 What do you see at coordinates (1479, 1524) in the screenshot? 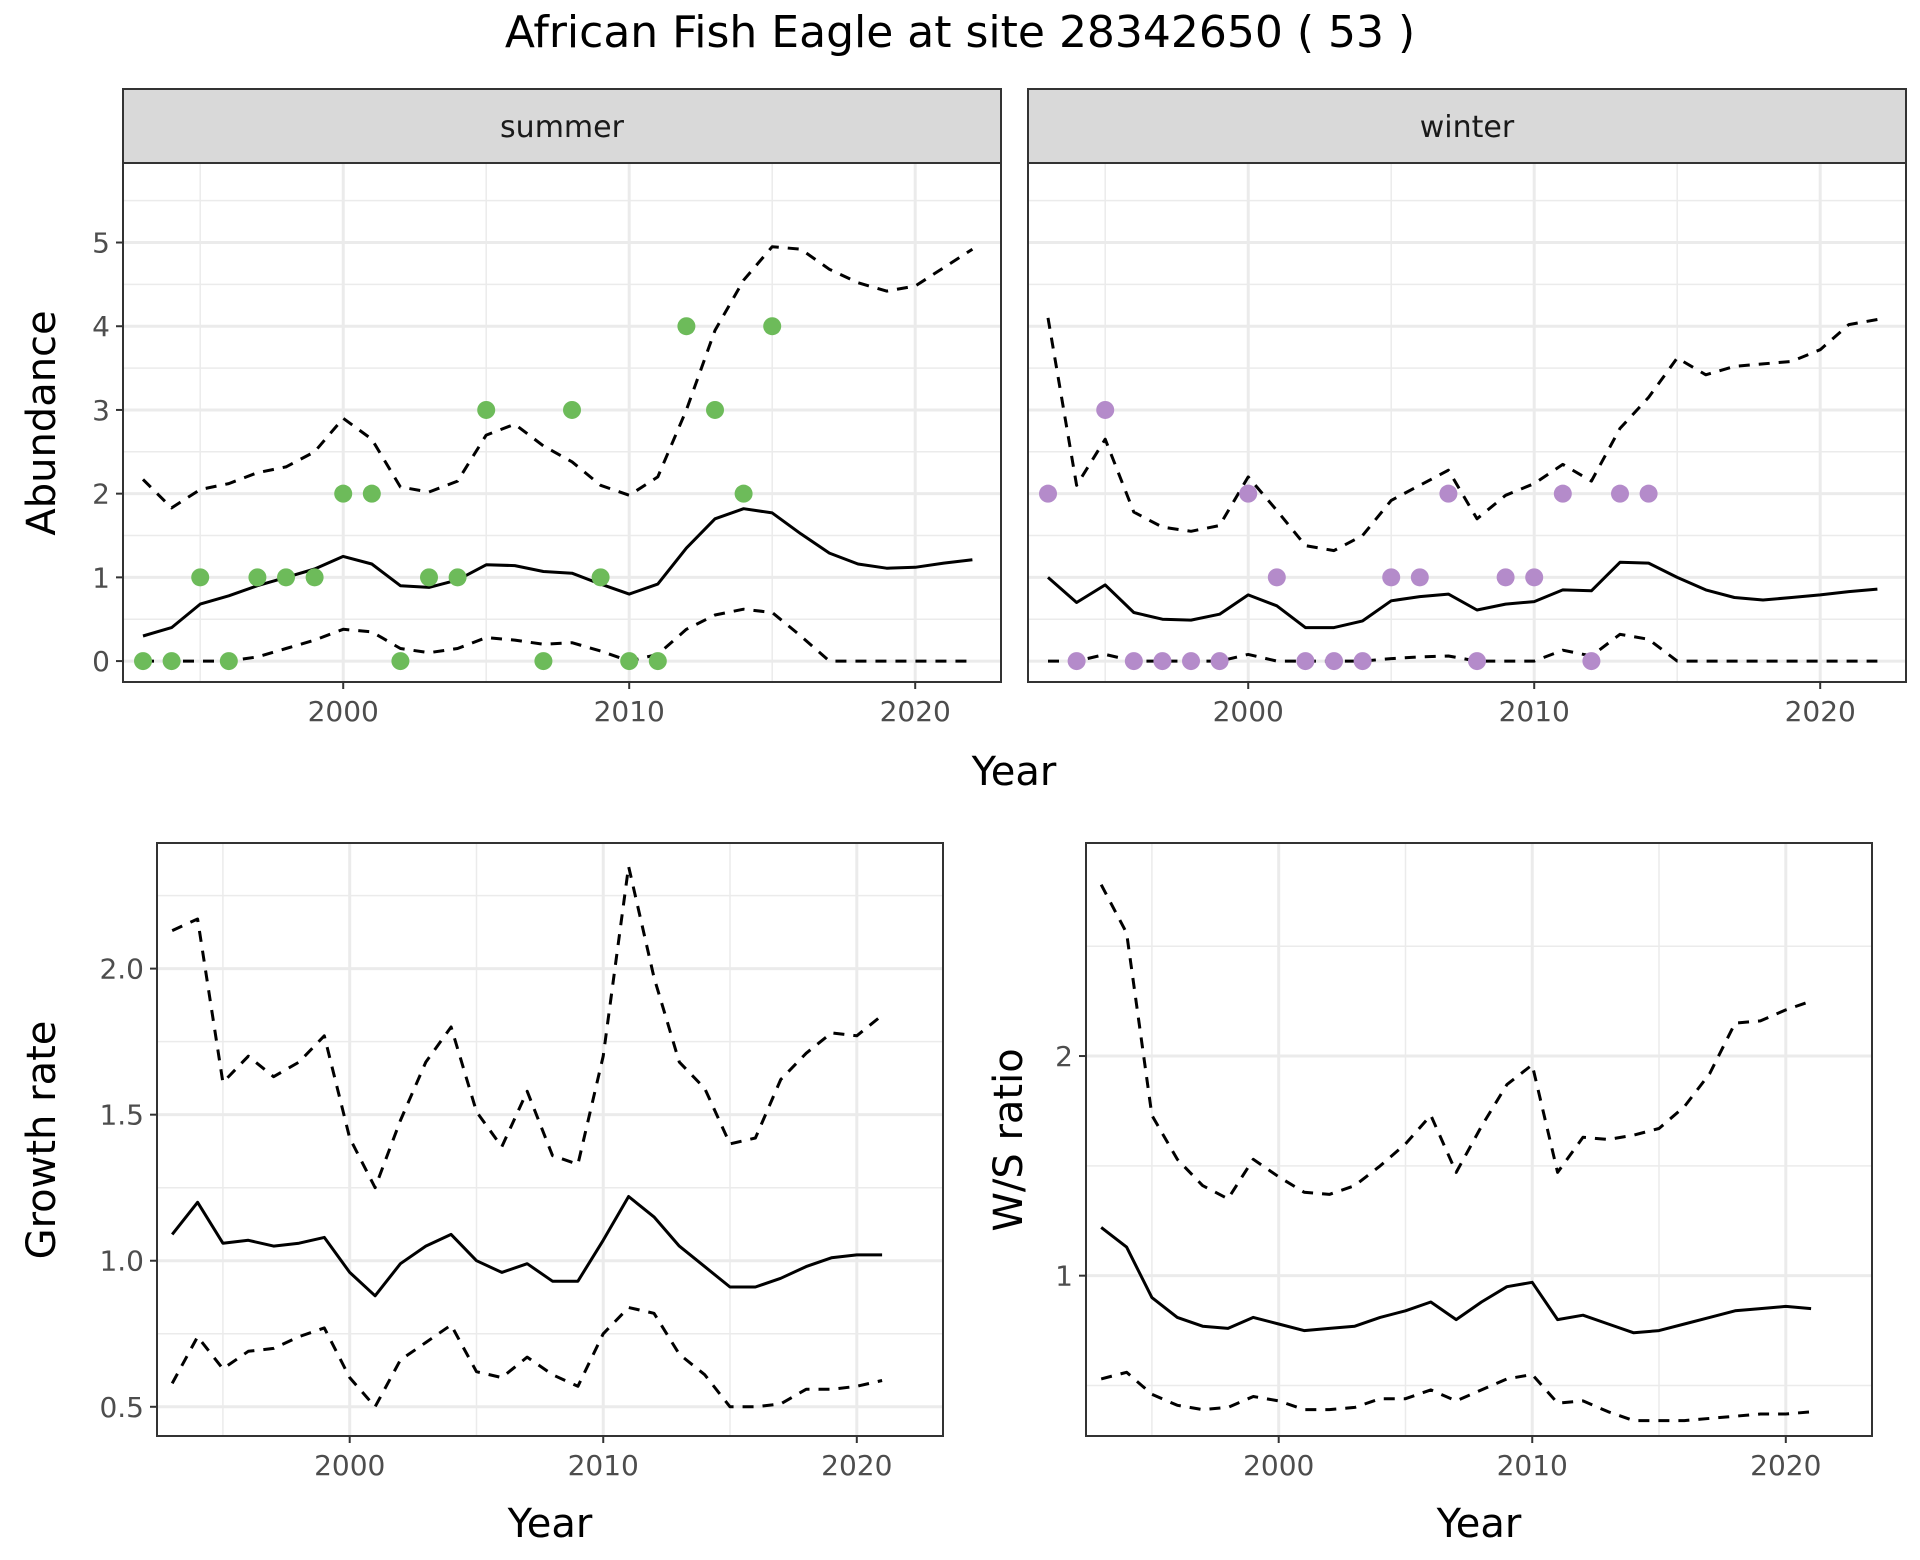
I see `ws-ratio-x-axis-title: Year` at bounding box center [1479, 1524].